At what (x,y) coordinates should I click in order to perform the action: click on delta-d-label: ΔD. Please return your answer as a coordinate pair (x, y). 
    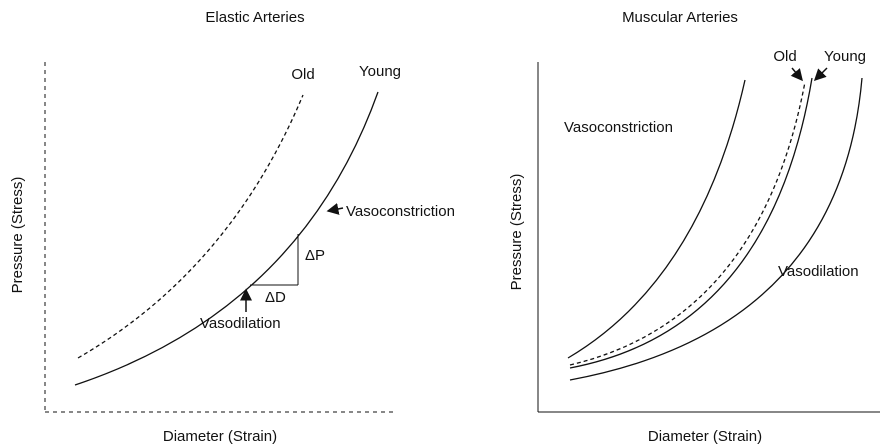
    Looking at the image, I should click on (275, 297).